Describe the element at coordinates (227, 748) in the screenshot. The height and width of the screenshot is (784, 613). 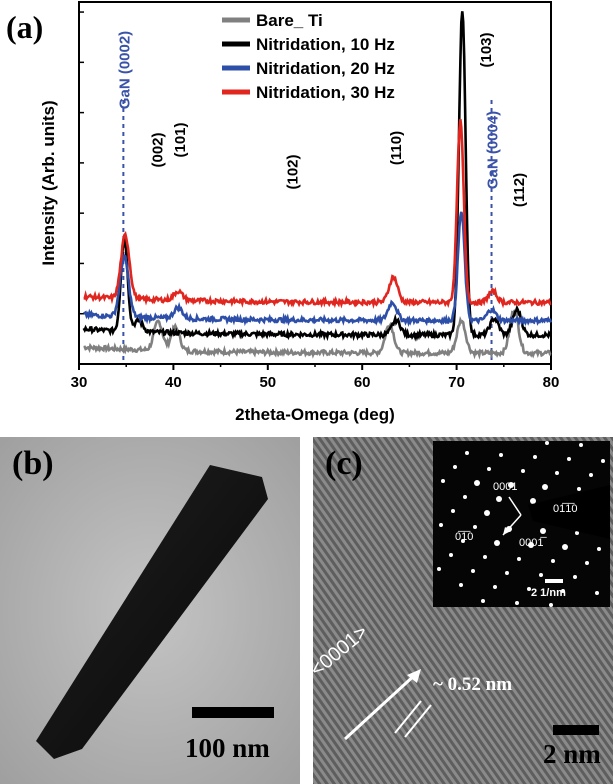
I see `scale-text-b: 100 nm` at that location.